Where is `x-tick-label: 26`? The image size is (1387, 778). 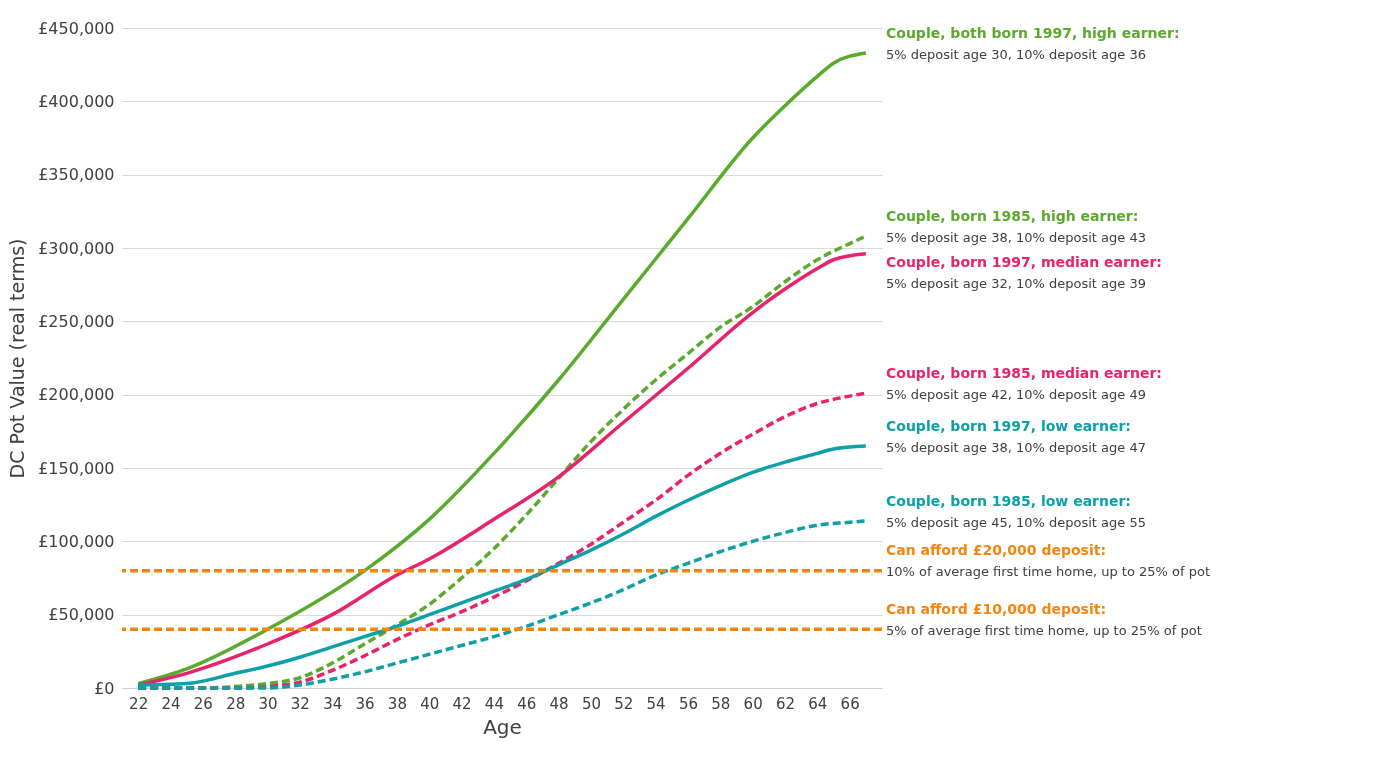 x-tick-label: 26 is located at coordinates (203, 703).